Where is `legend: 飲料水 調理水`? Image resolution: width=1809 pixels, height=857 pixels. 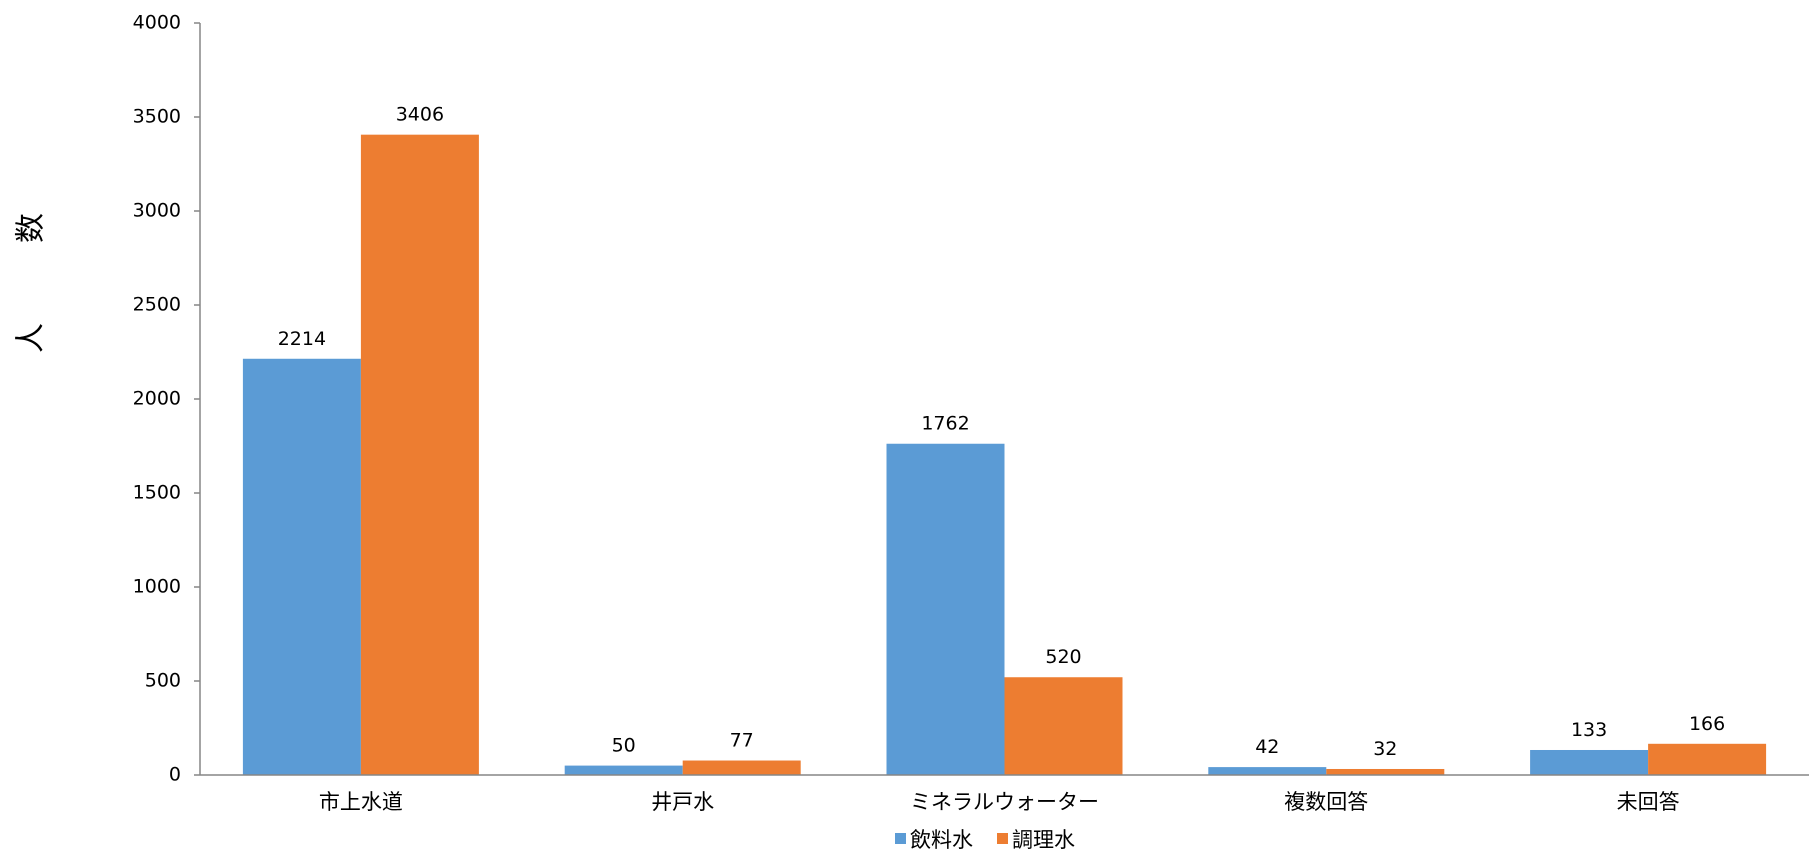
legend: 飲料水 調理水 is located at coordinates (985, 840).